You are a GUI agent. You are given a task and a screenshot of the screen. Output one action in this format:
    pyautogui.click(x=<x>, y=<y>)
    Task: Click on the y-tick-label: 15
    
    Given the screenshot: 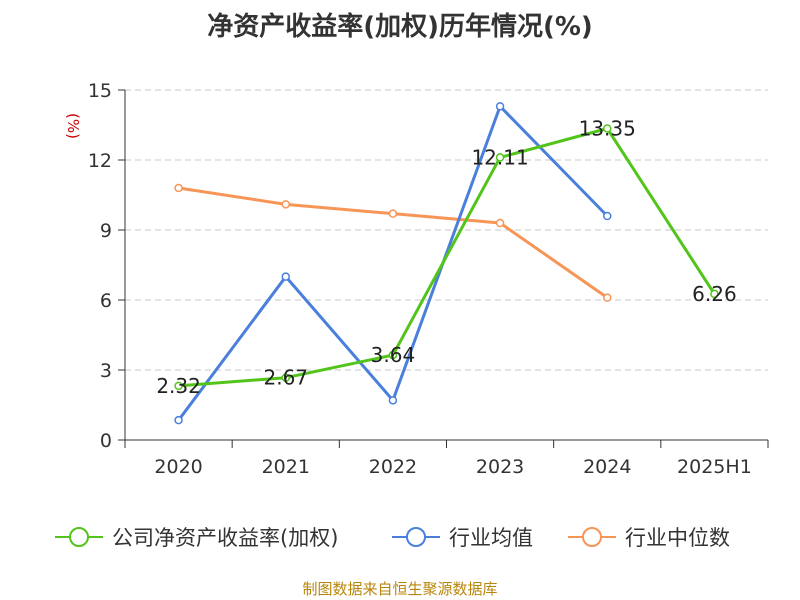 What is the action you would take?
    pyautogui.click(x=100, y=91)
    